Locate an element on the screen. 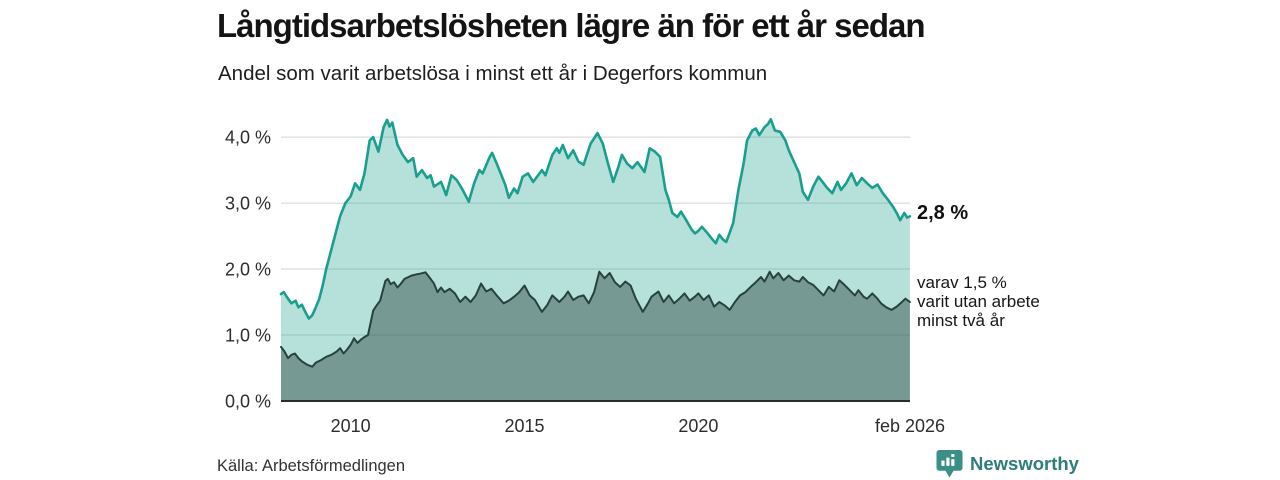 This screenshot has height=480, width=1280. line-2yr is located at coordinates (595, 319).